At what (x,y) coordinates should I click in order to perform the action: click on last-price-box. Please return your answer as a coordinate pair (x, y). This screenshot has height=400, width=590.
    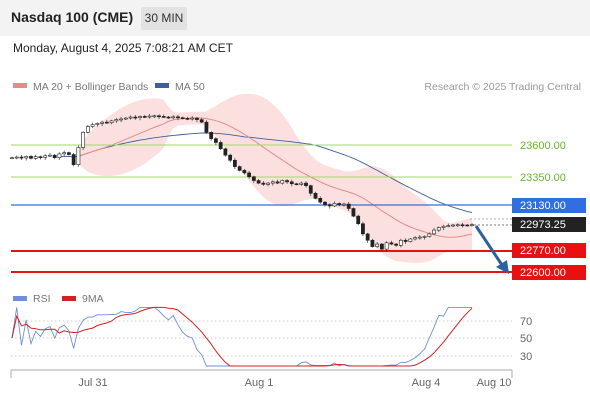
    Looking at the image, I should click on (549, 224).